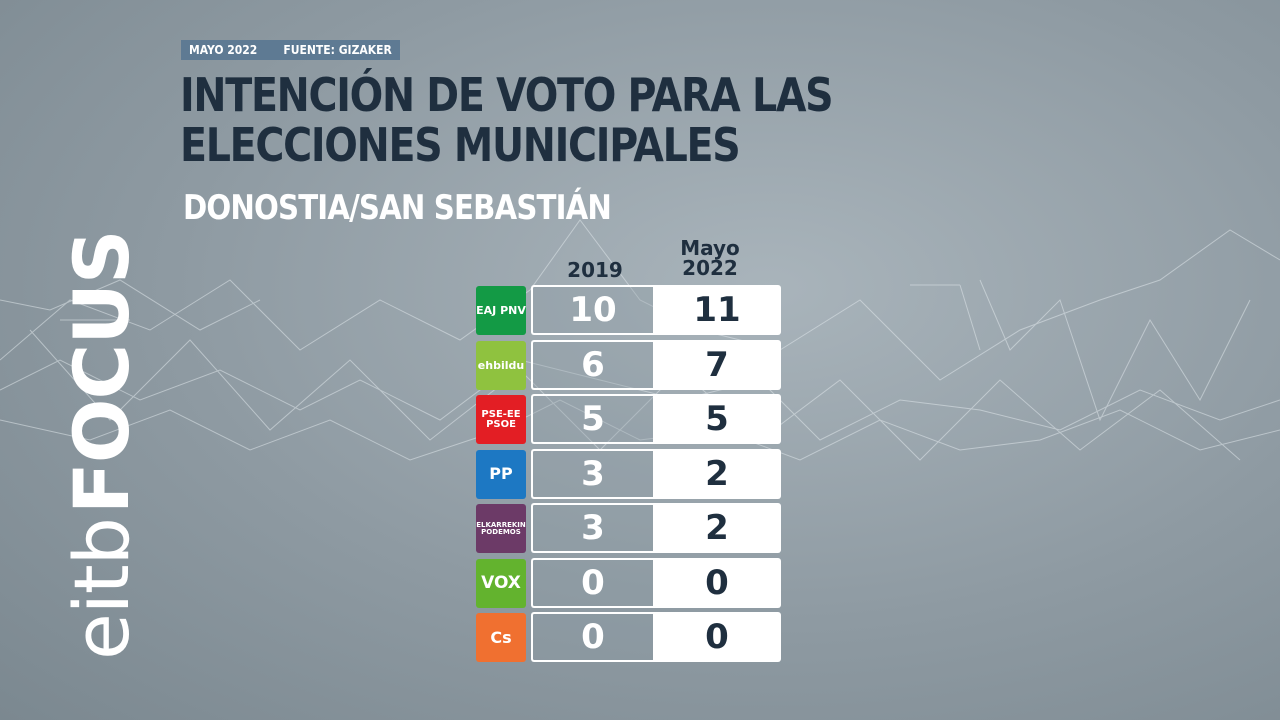 This screenshot has width=1280, height=720. Describe the element at coordinates (710, 248) in the screenshot. I see `column-header-2022-line1: Mayo` at that location.